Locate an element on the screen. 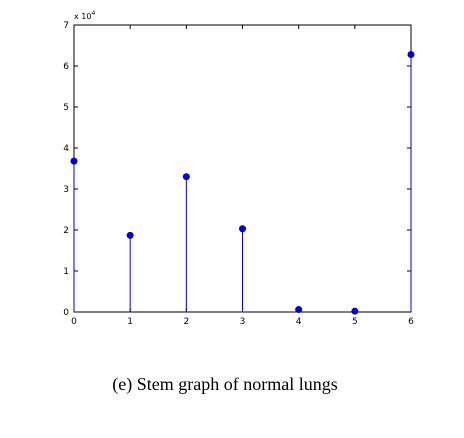 This screenshot has width=464, height=438. y-tick-label: 5 is located at coordinates (66, 108).